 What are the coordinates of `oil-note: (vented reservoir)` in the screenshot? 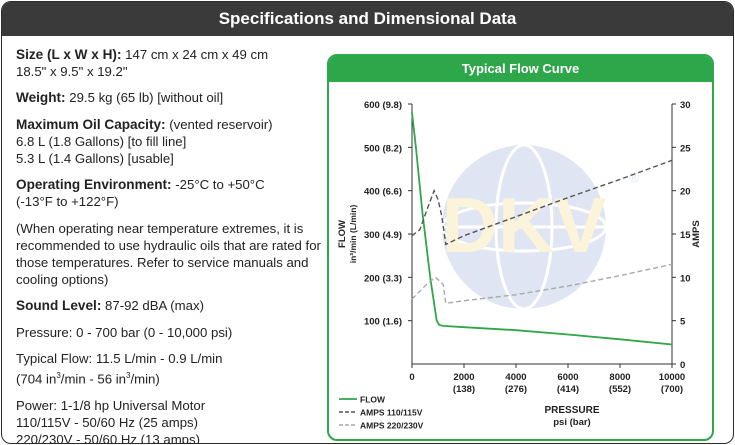 It's located at (219, 124).